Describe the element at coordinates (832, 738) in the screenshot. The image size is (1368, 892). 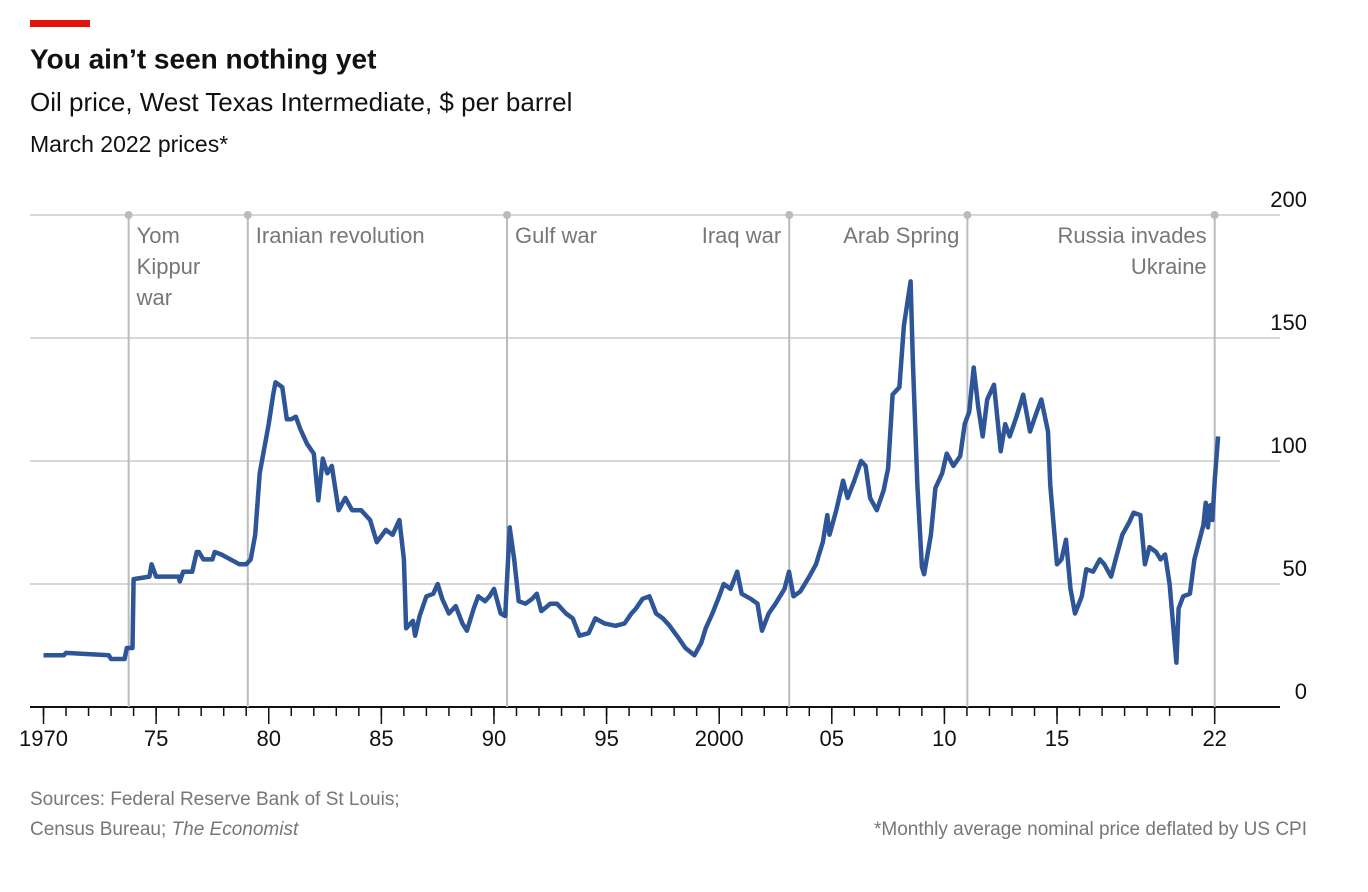
I see `x-tick-label: 05` at that location.